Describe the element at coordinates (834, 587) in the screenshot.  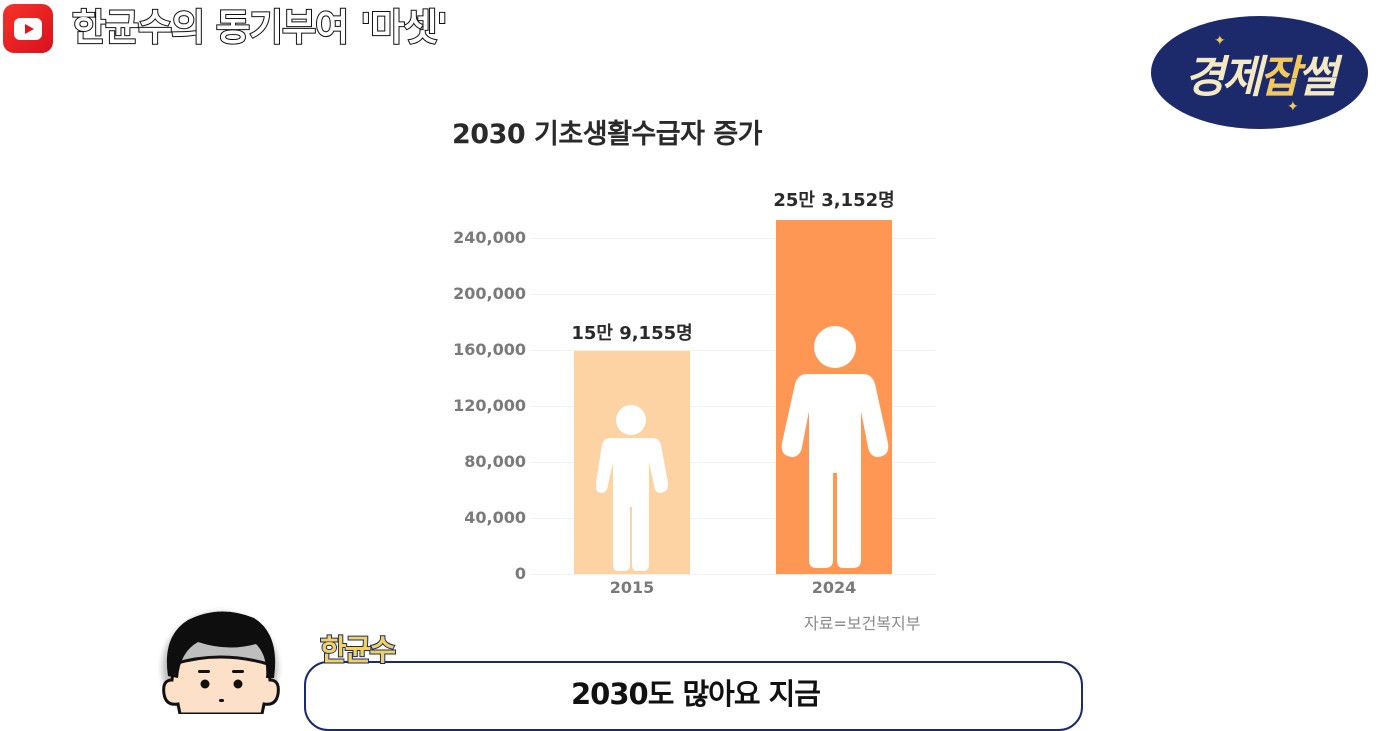
I see `x-tick-2024: 2024` at that location.